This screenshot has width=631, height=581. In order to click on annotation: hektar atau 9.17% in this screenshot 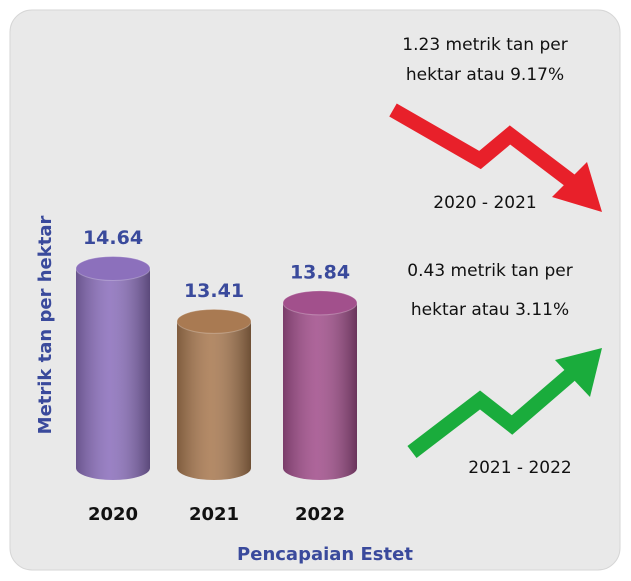, I will do `click(485, 75)`.